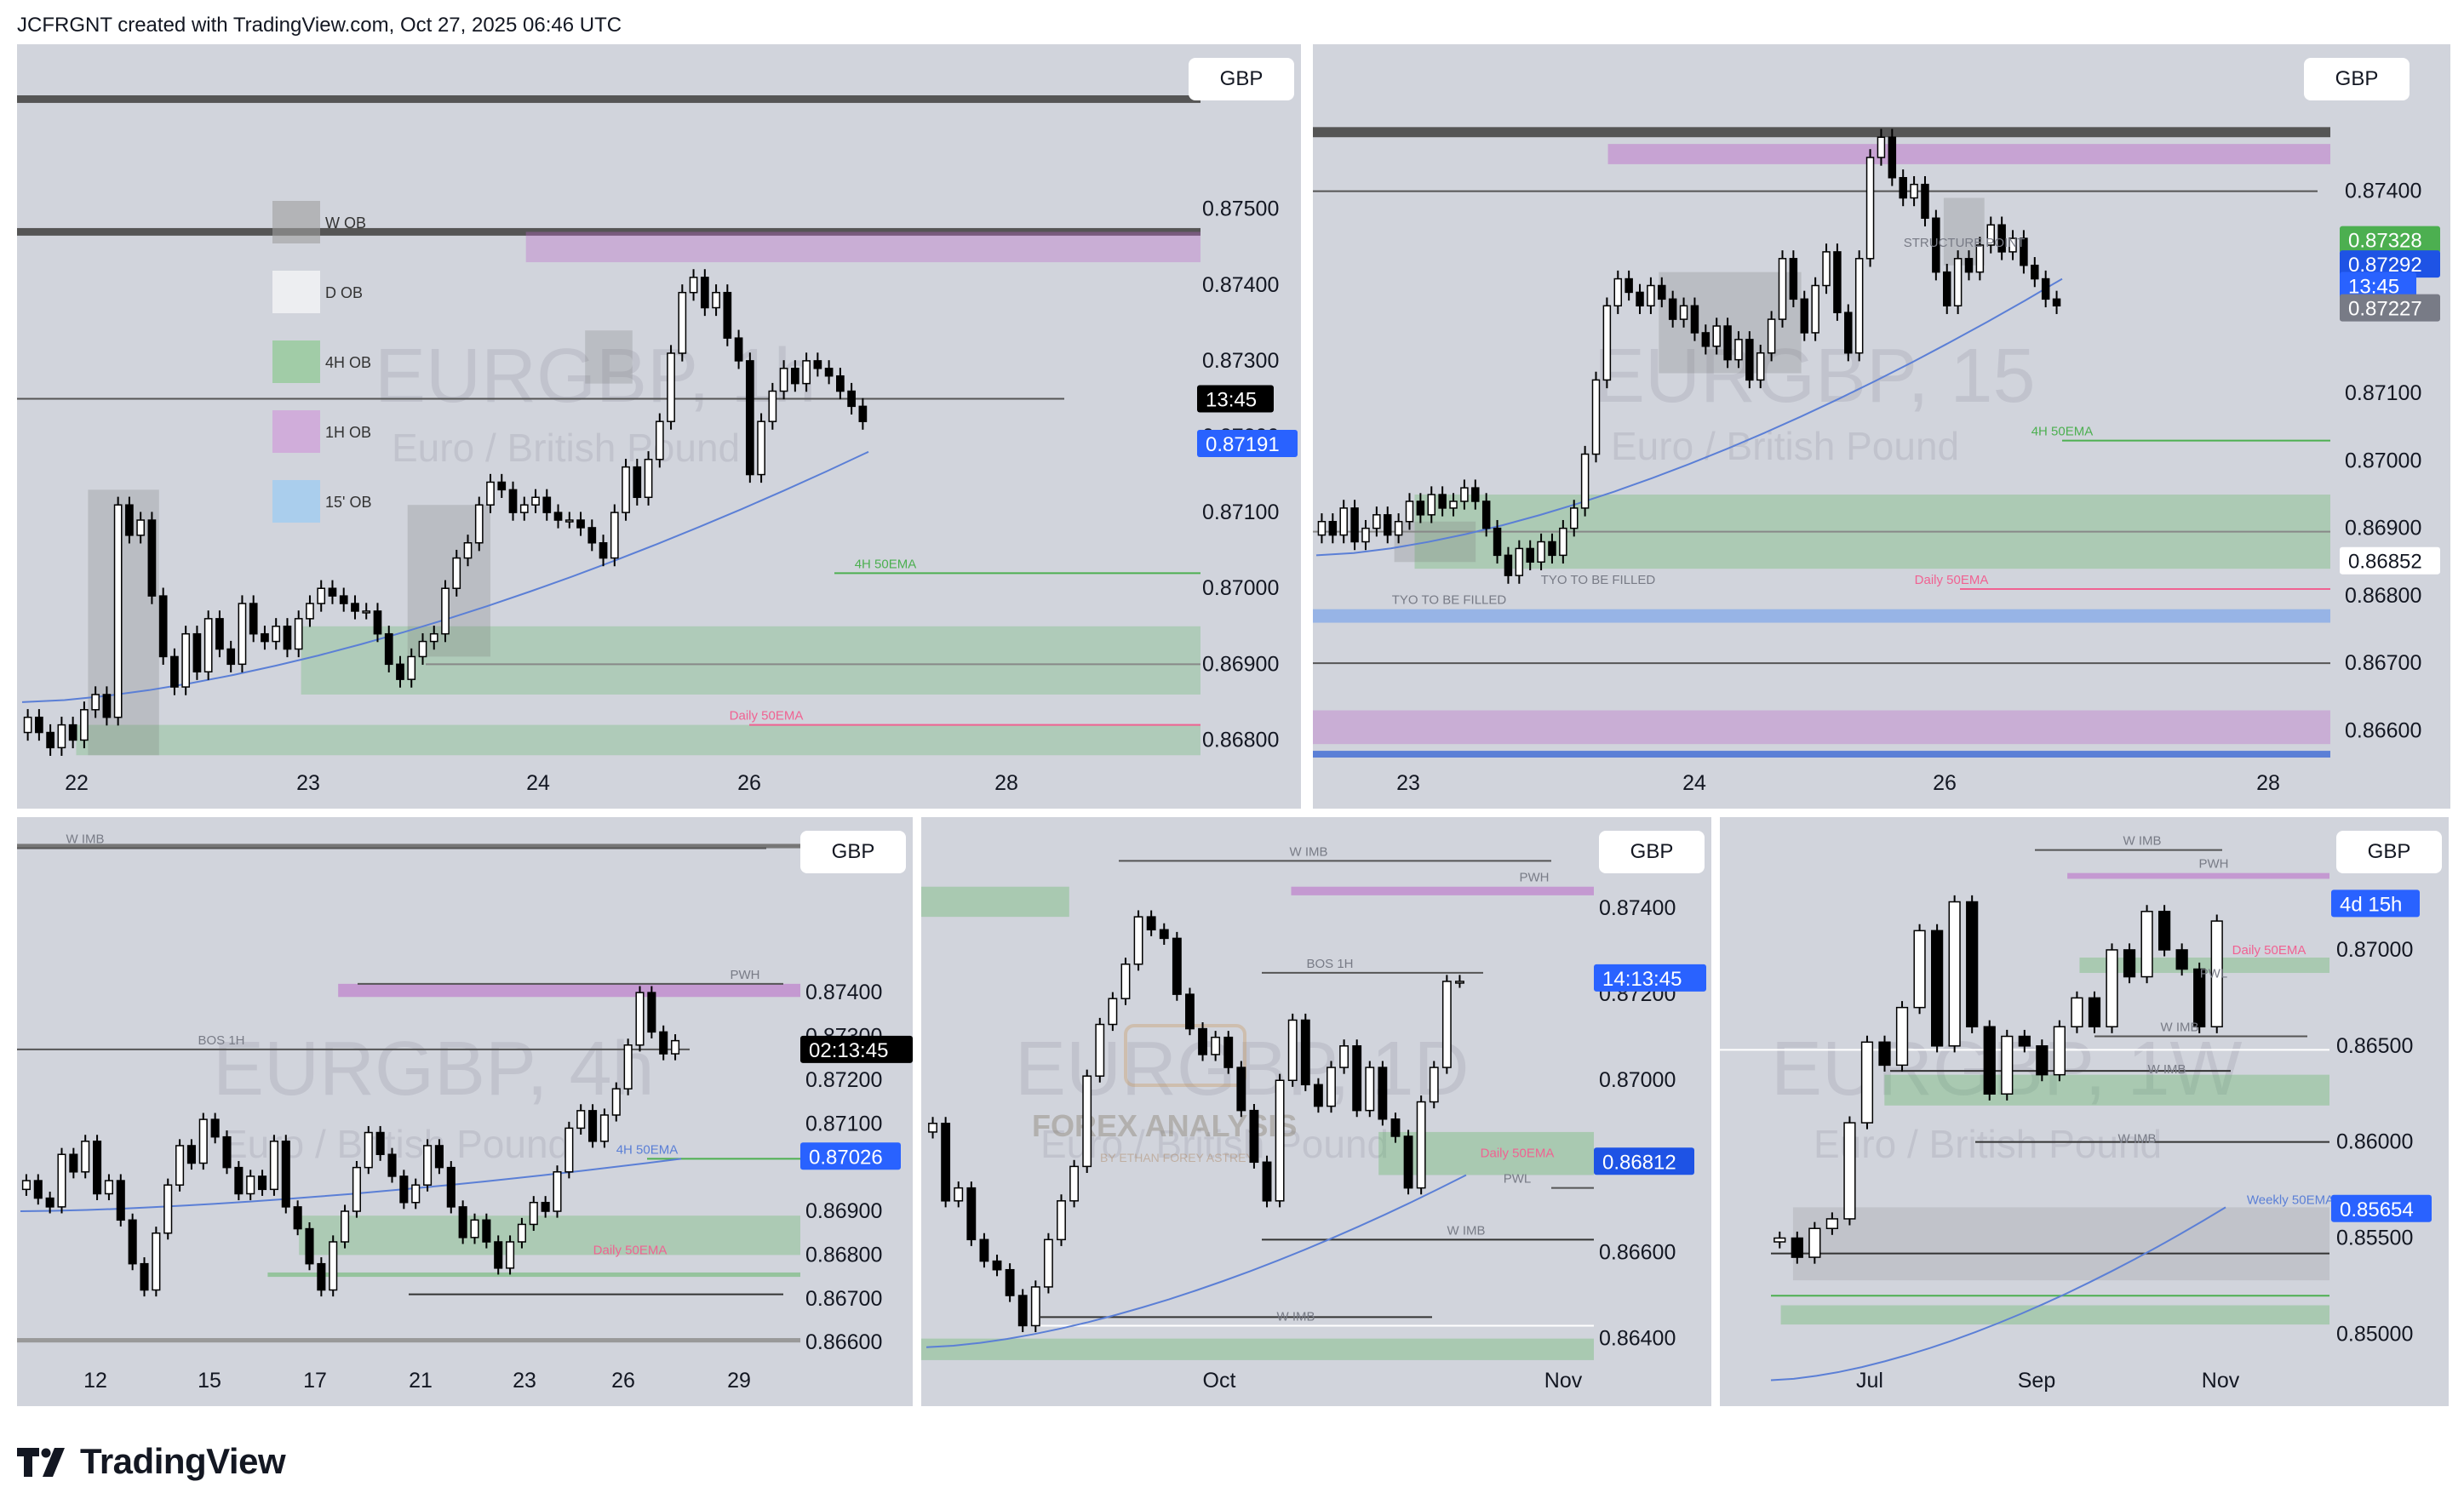 Image resolution: width=2464 pixels, height=1510 pixels. What do you see at coordinates (1599, 580) in the screenshot?
I see `annotation-label: TYO TO BE FILLED` at bounding box center [1599, 580].